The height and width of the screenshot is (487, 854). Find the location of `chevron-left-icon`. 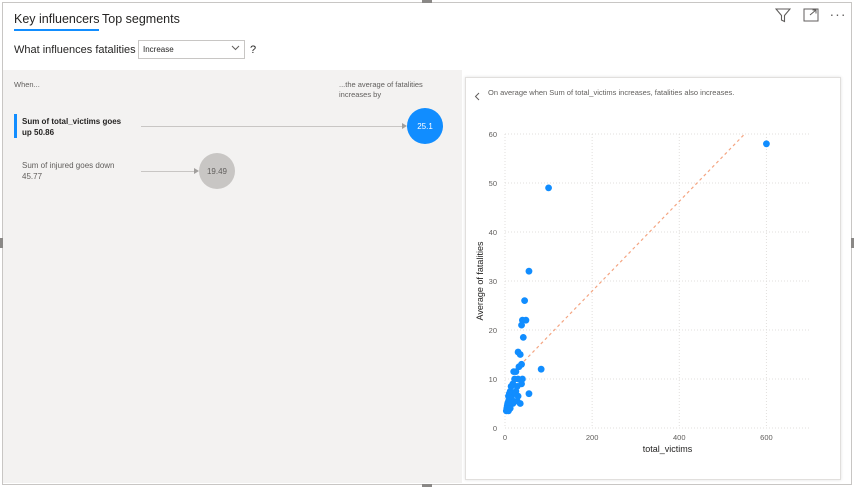

chevron-left-icon is located at coordinates (477, 97).